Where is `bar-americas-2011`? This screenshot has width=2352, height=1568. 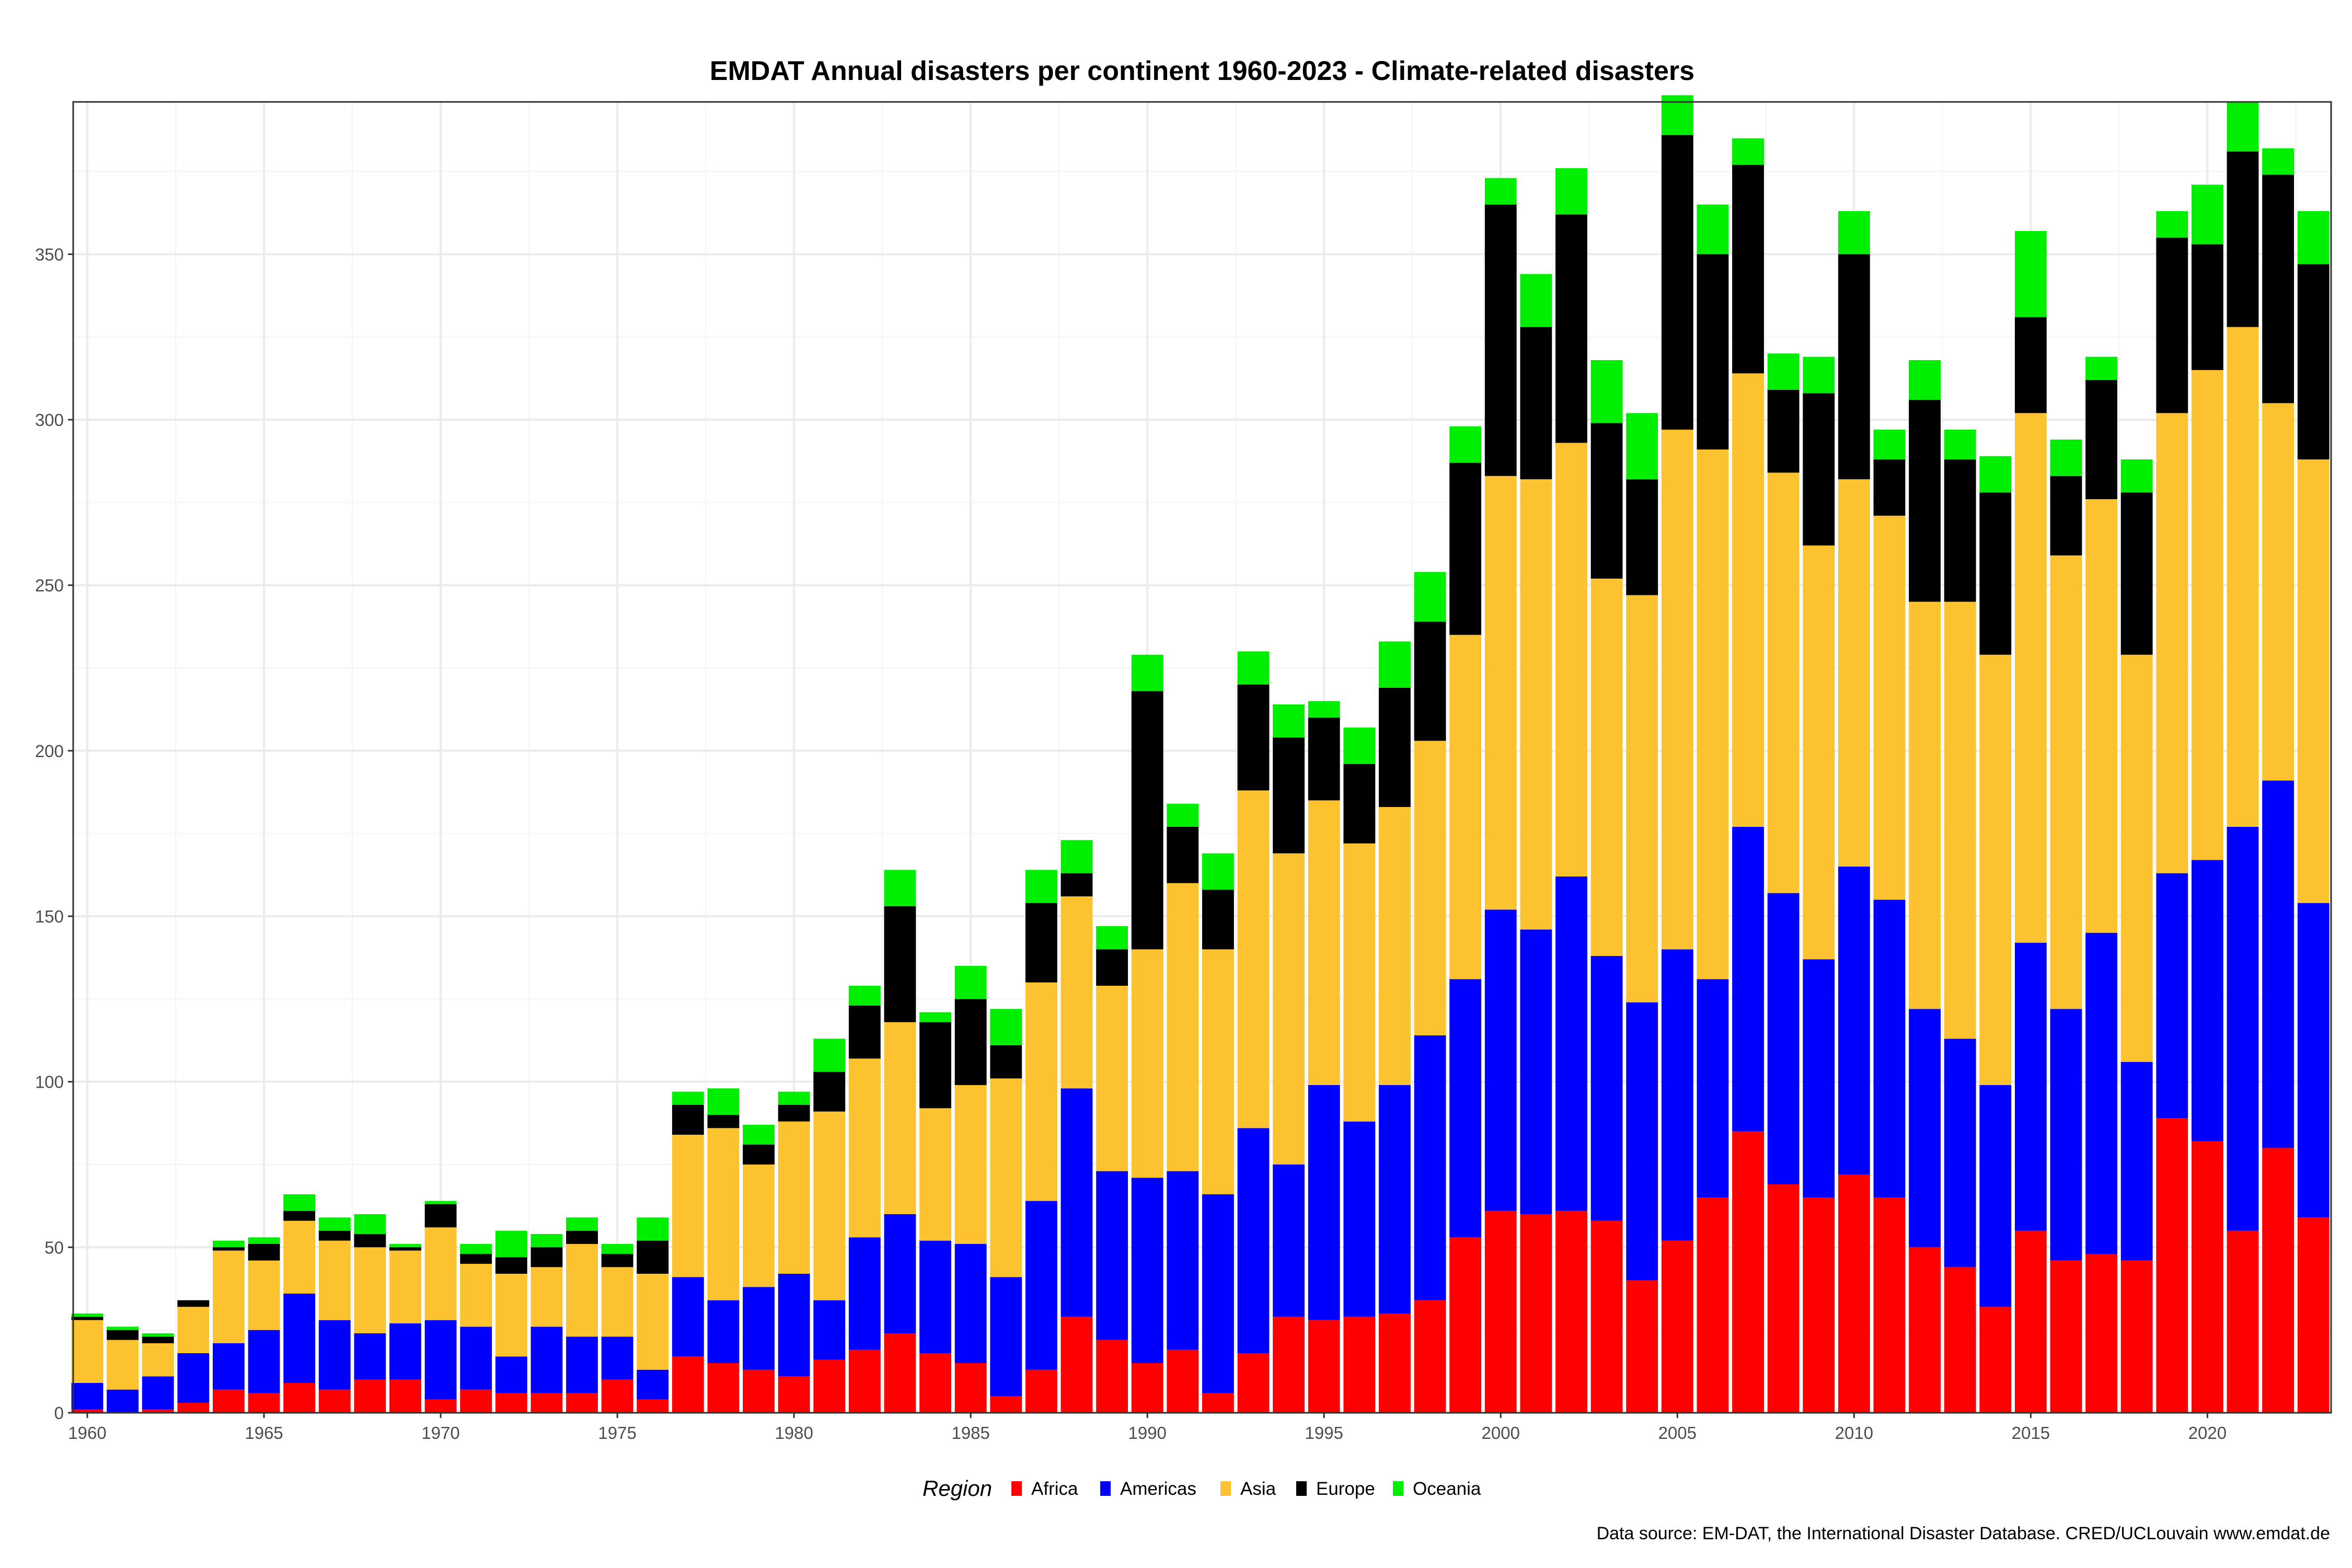 bar-americas-2011 is located at coordinates (1889, 1049).